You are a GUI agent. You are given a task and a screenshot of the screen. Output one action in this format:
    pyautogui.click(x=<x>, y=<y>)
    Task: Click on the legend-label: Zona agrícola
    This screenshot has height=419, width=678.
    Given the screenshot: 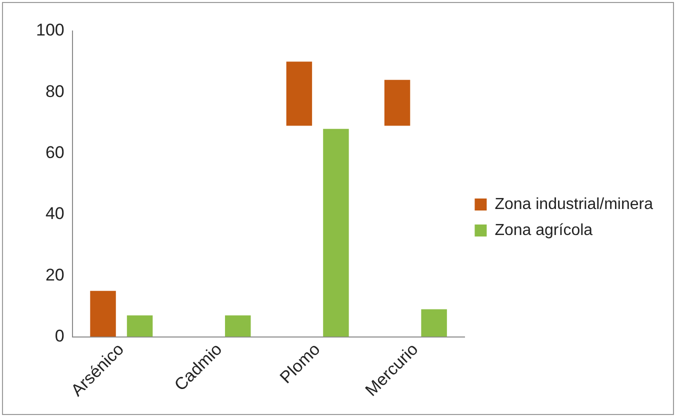 What is the action you would take?
    pyautogui.click(x=543, y=230)
    